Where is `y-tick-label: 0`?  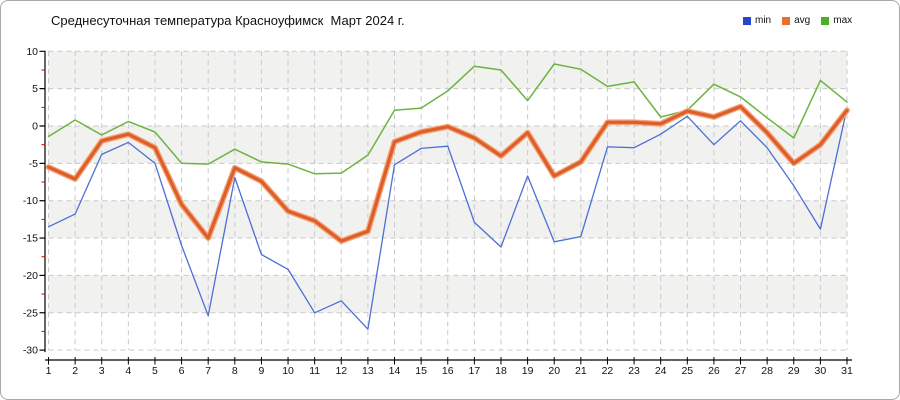
y-tick-label: 0 is located at coordinates (35, 127).